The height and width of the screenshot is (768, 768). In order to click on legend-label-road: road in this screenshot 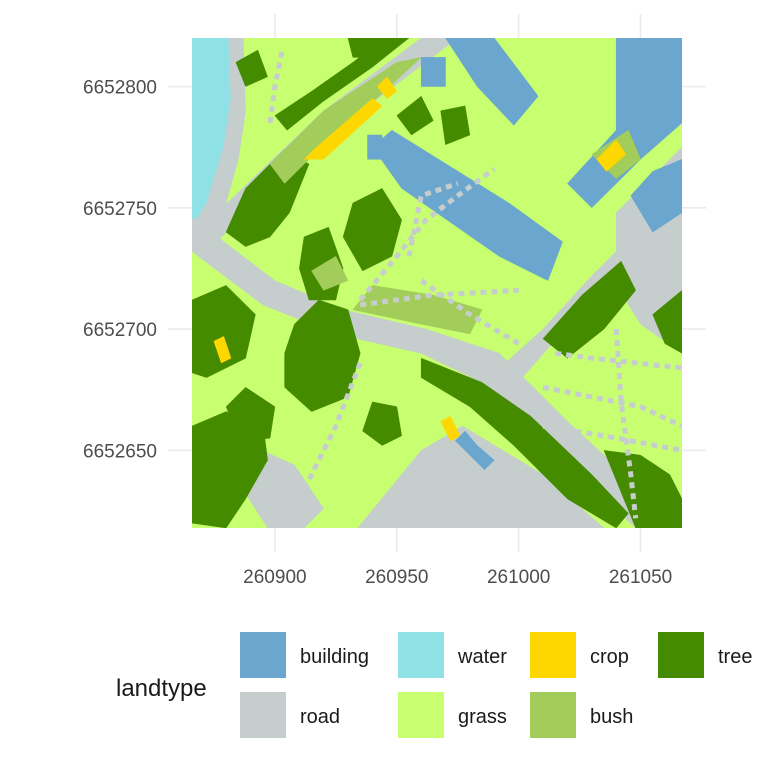, I will do `click(320, 717)`.